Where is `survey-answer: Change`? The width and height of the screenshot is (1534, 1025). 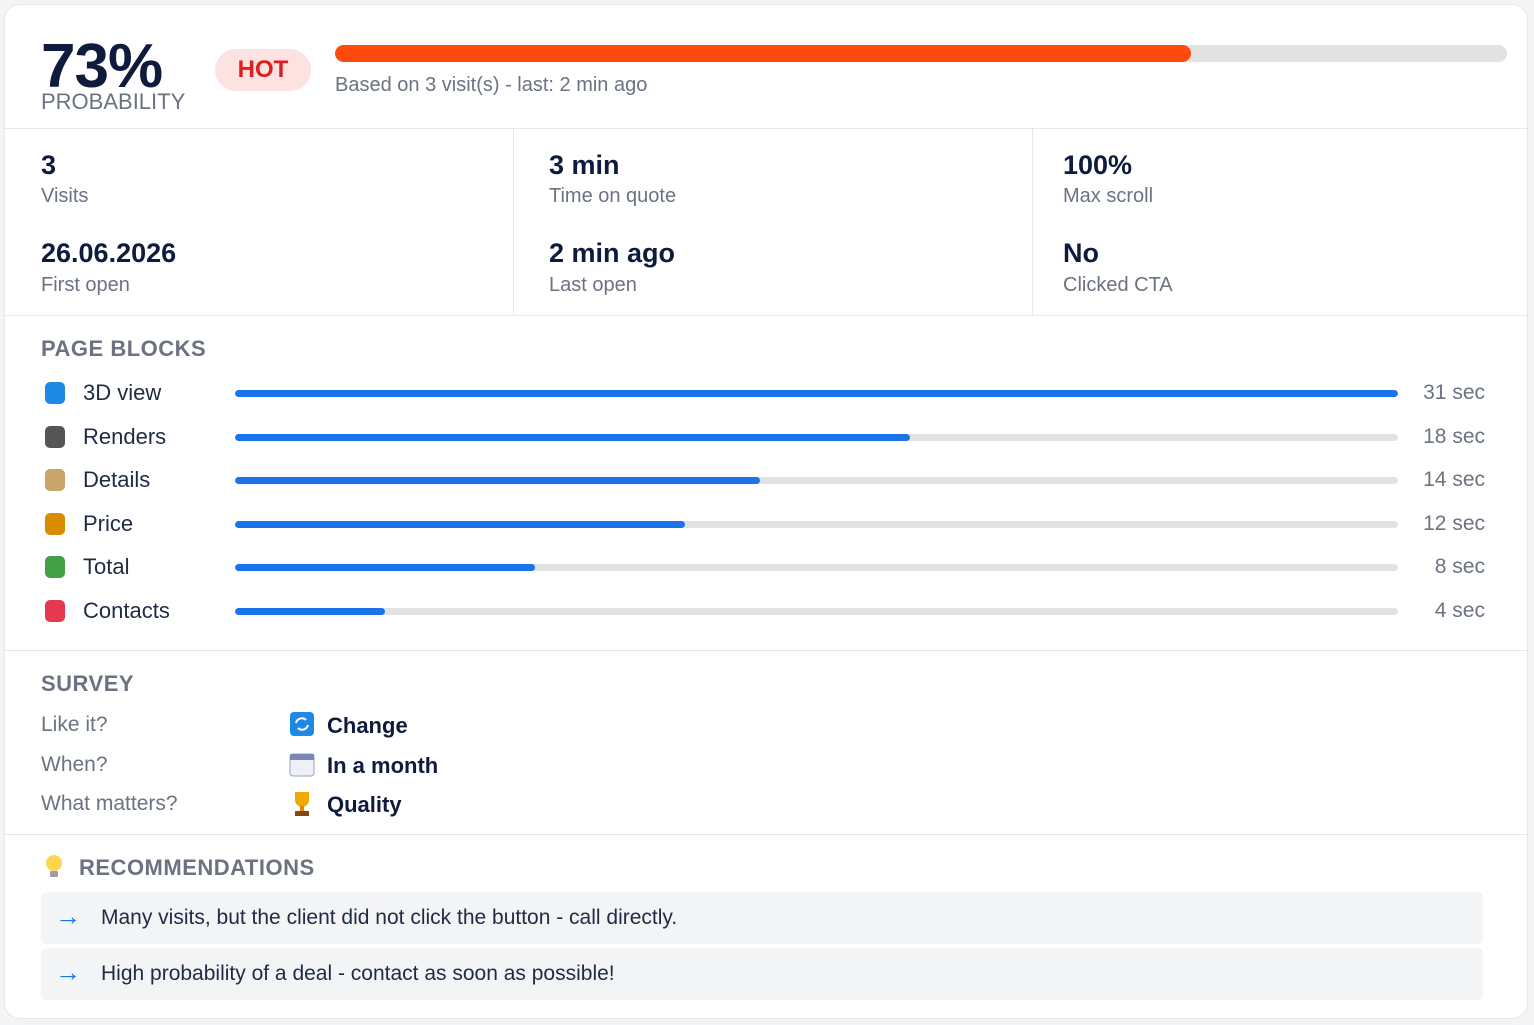
survey-answer: Change is located at coordinates (367, 725).